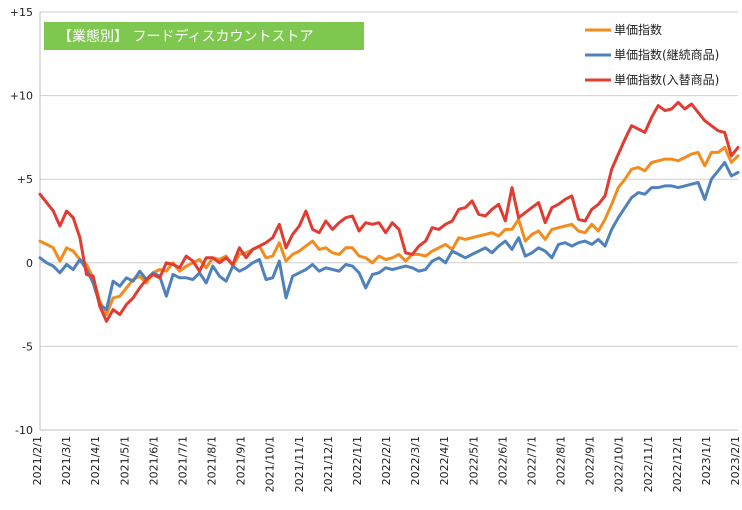 Image resolution: width=742 pixels, height=510 pixels. Describe the element at coordinates (24, 430) in the screenshot. I see `y-tick-label: -10` at that location.